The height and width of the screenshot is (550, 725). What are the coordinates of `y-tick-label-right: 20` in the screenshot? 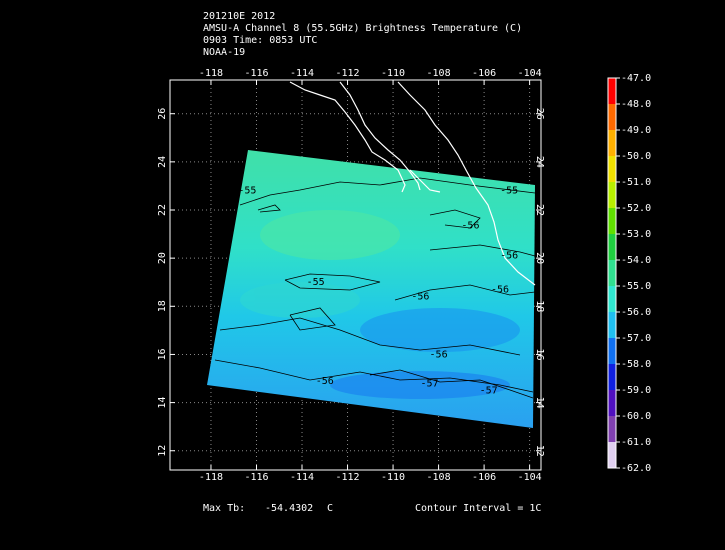 It's located at (539, 258).